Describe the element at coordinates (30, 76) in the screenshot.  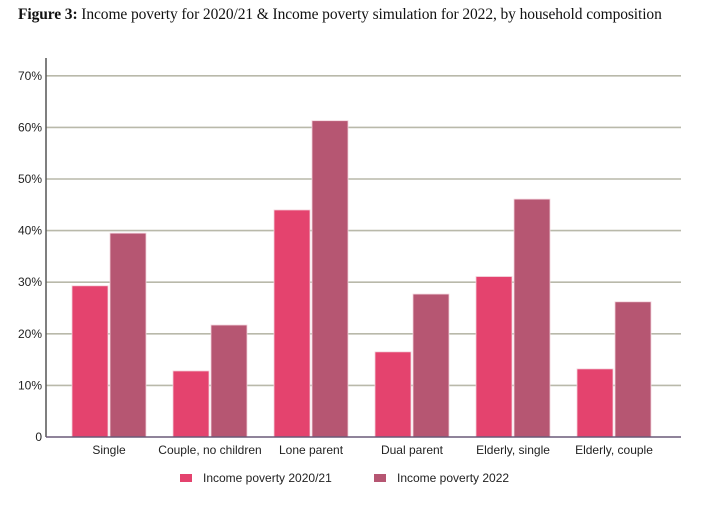
I see `y-tick-label: 70%` at that location.